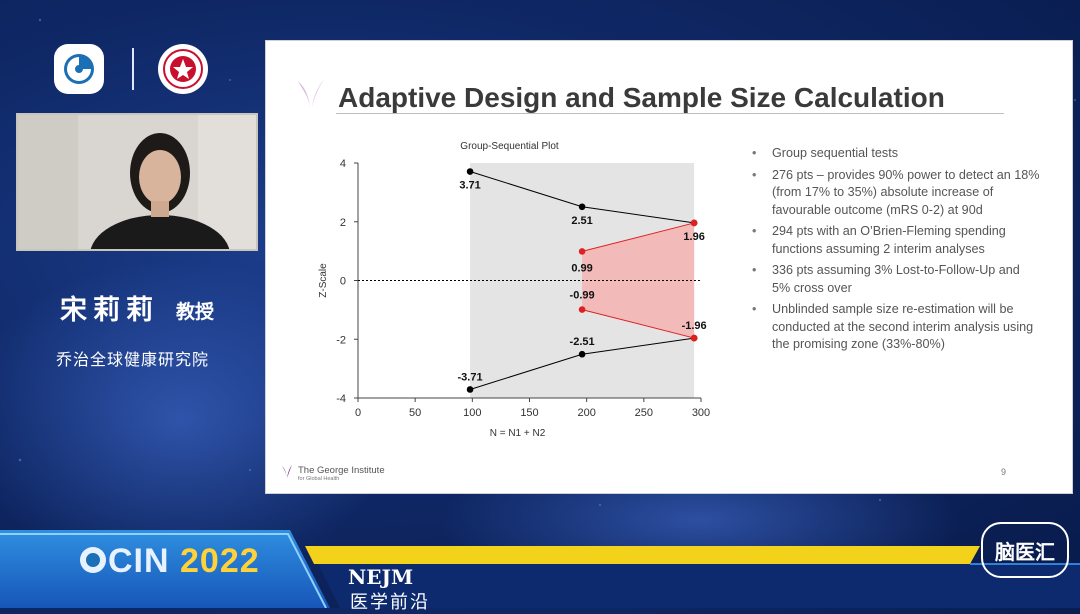  I want to click on data-label: 1.96, so click(693, 237).